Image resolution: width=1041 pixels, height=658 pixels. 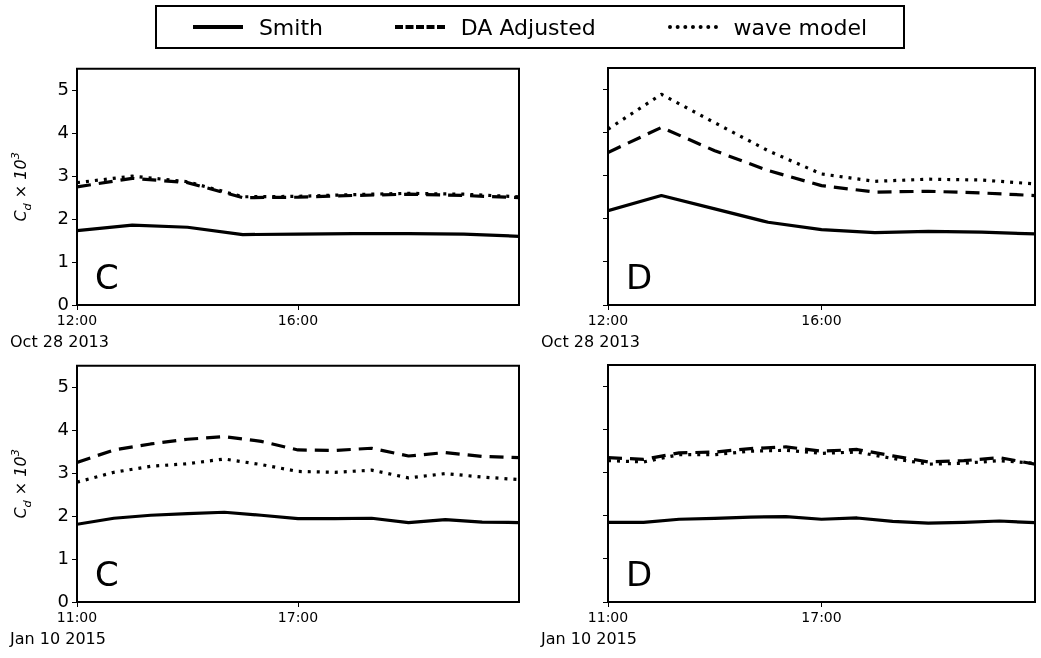 What do you see at coordinates (290, 27) in the screenshot?
I see `legend-label: Smith` at bounding box center [290, 27].